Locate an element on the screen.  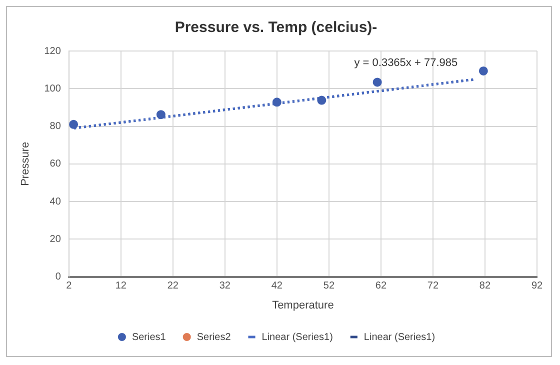
x-tick-label: 92 is located at coordinates (537, 286).